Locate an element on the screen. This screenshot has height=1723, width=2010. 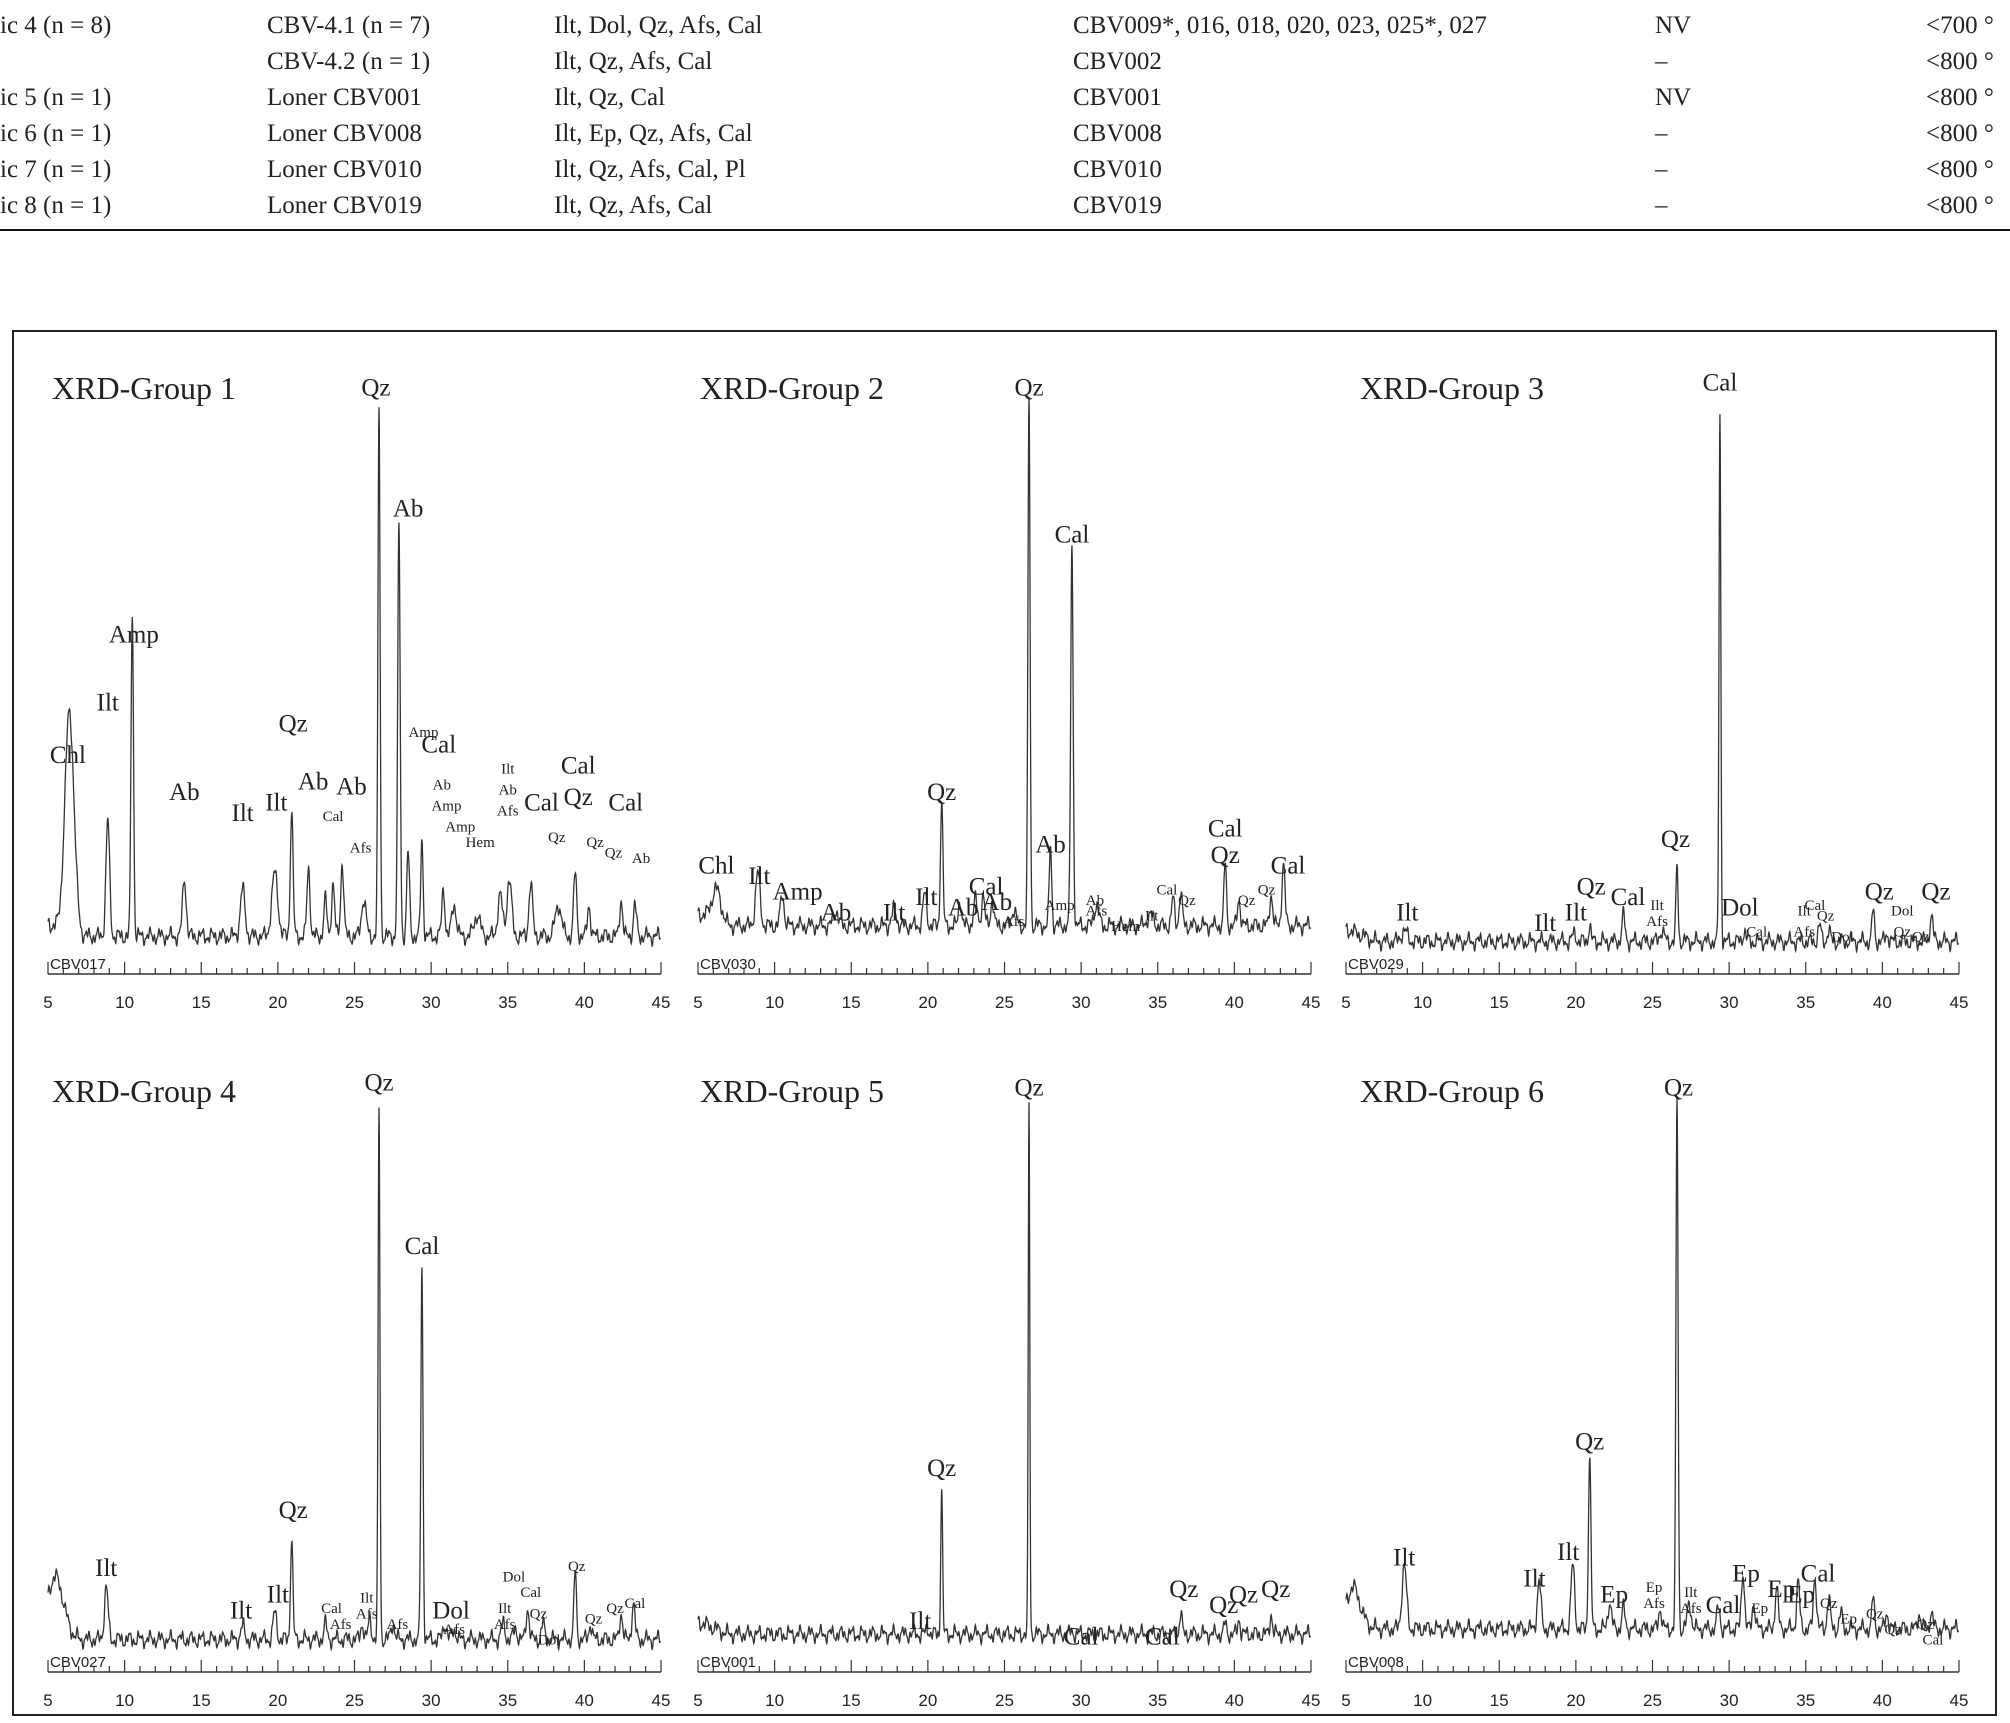
table-cell: CBV010 is located at coordinates (1117, 169).